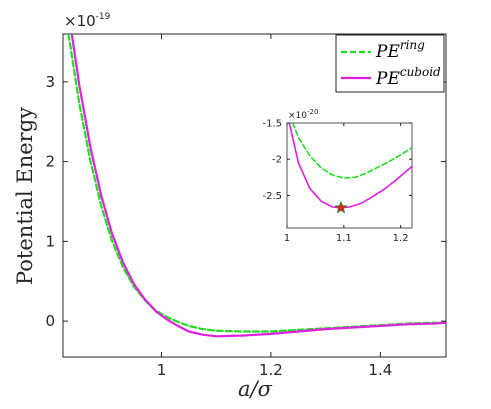  Describe the element at coordinates (255, 389) in the screenshot. I see `main-x-axis-label: a/σ` at that location.